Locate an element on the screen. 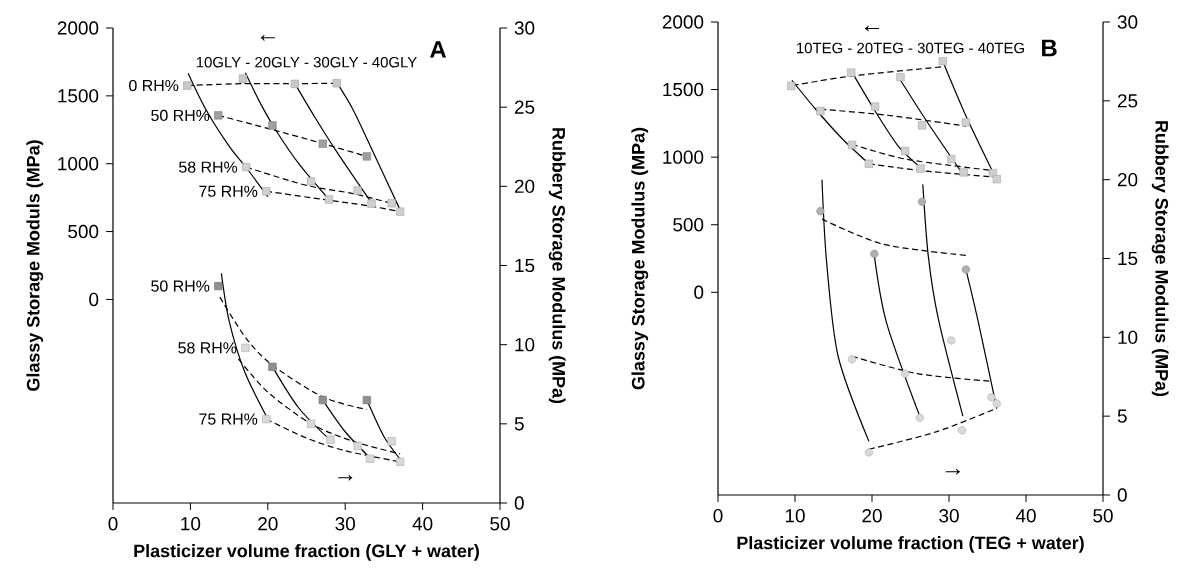 The image size is (1188, 571). annotation: B is located at coordinates (1049, 48).